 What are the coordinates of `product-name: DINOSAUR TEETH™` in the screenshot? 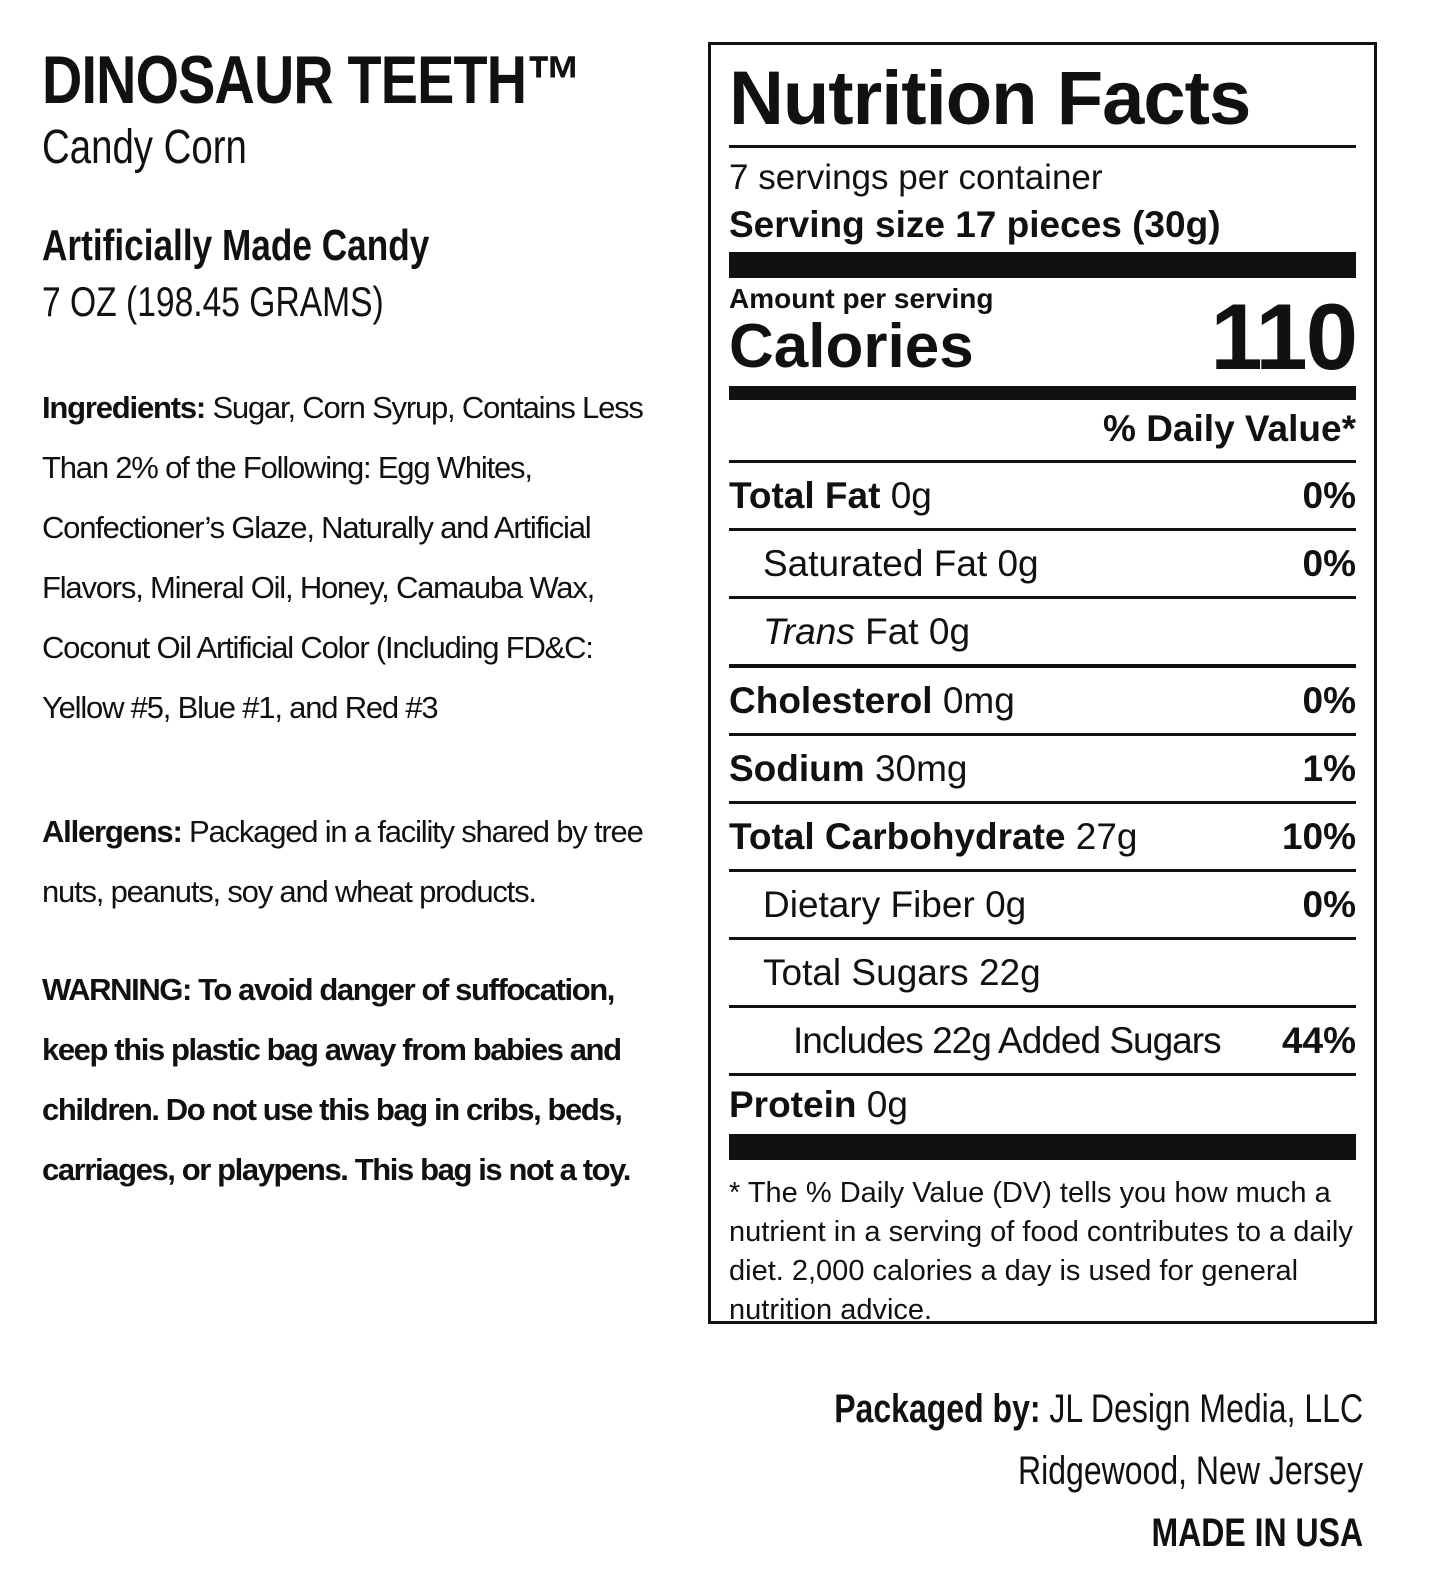 It's located at (312, 80).